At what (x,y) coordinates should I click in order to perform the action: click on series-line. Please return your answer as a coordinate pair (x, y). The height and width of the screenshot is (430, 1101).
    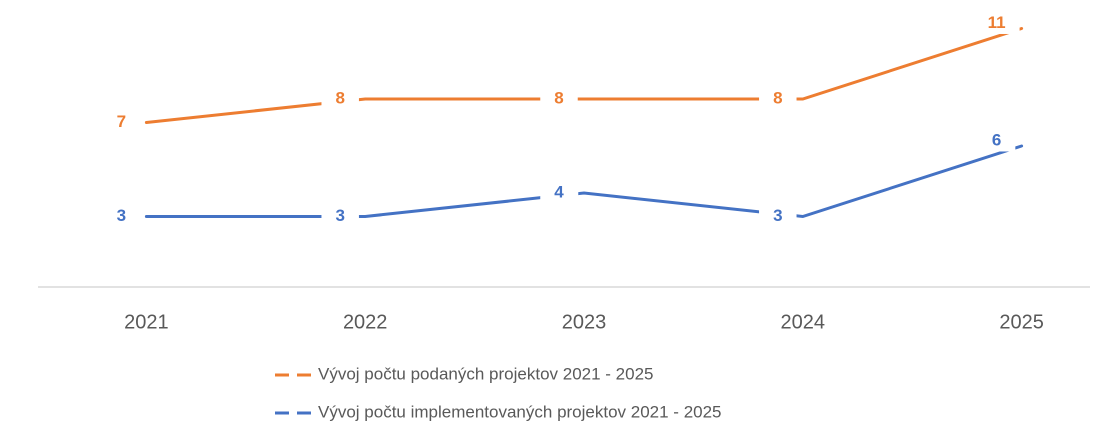
    Looking at the image, I should click on (584, 181).